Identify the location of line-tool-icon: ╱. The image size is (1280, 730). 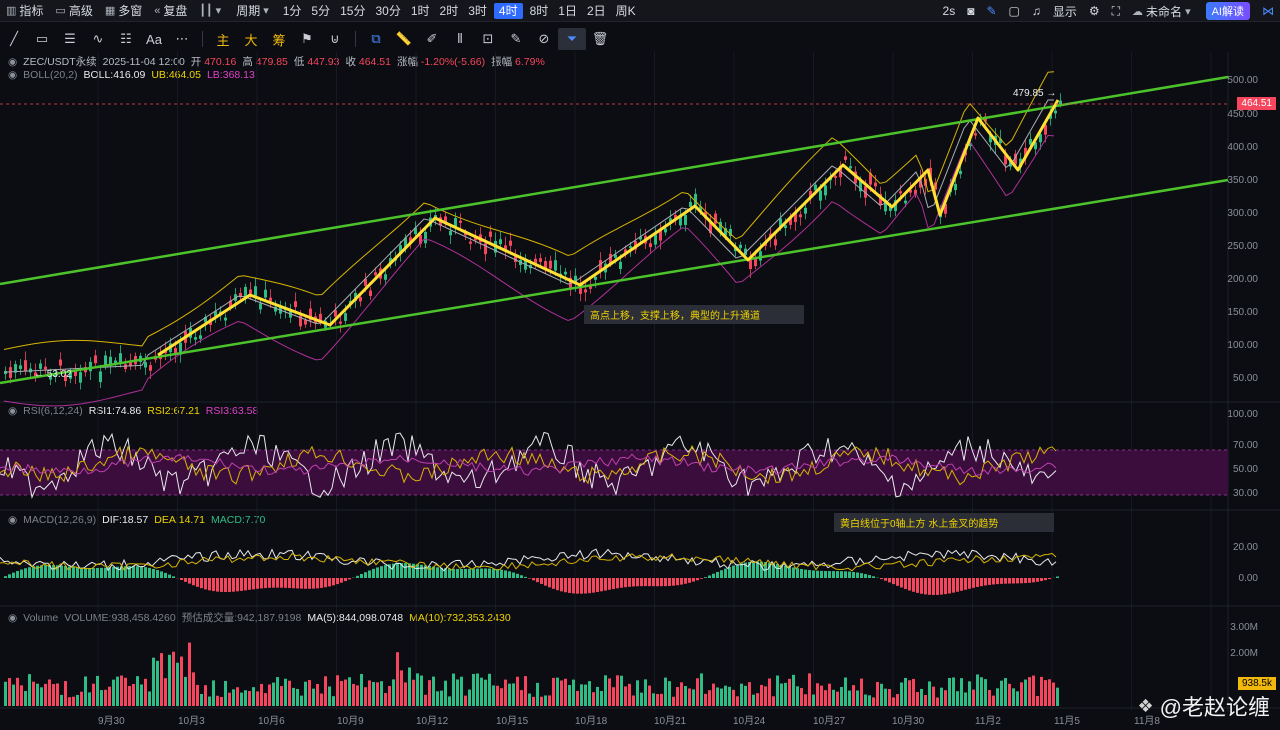
(14, 38).